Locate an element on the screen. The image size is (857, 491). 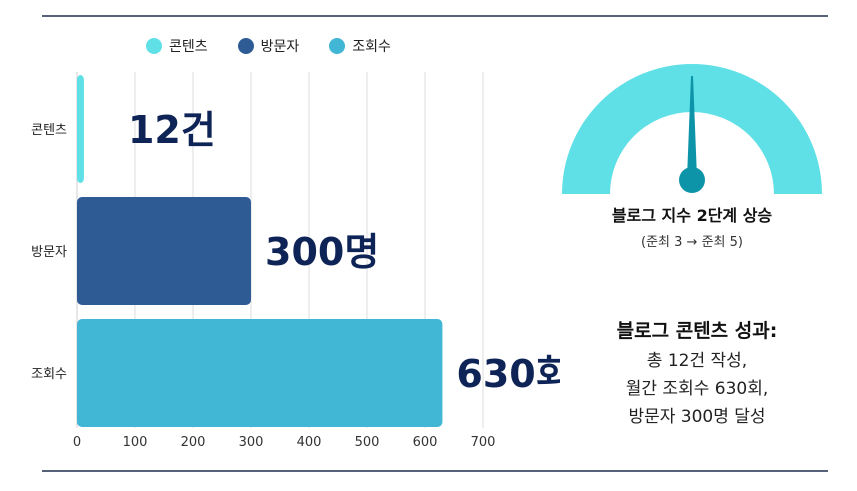
data-label-1: 300명 is located at coordinates (322, 252).